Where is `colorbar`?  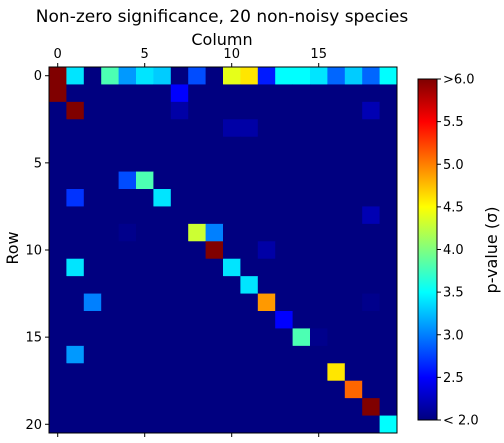
colorbar is located at coordinates (427, 249).